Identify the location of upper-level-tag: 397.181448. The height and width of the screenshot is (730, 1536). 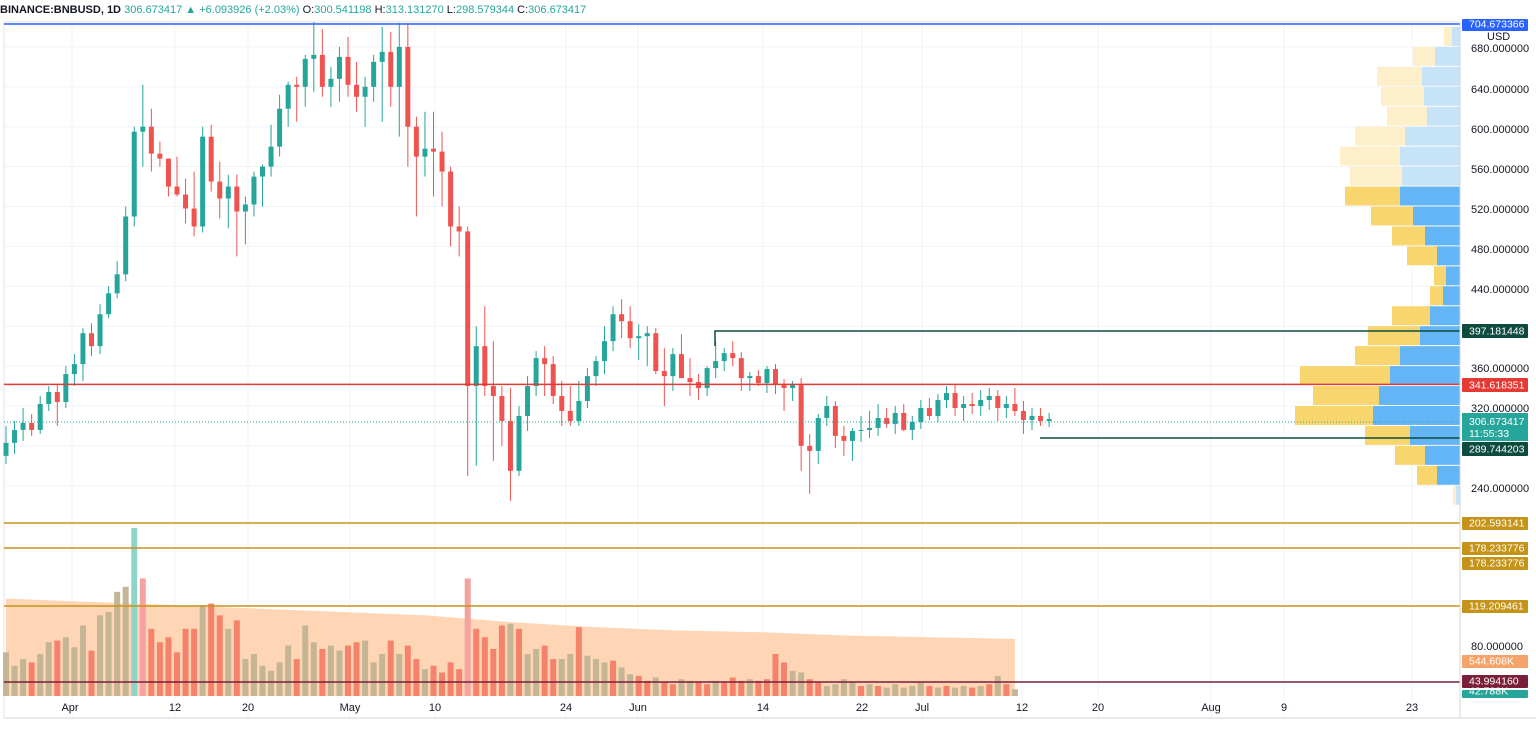
(1495, 331).